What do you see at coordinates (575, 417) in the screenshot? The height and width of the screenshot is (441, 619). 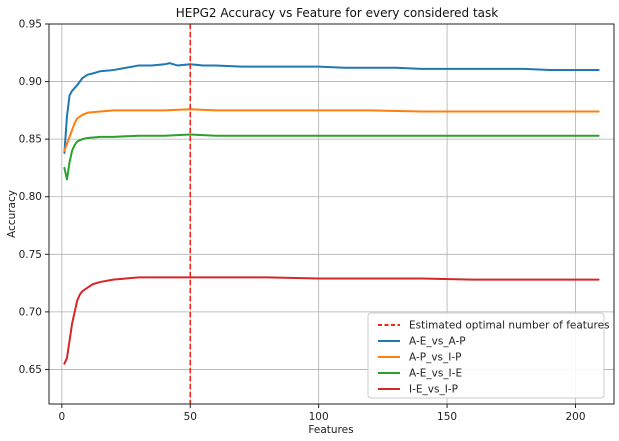 I see `x-tick-label: 200` at bounding box center [575, 417].